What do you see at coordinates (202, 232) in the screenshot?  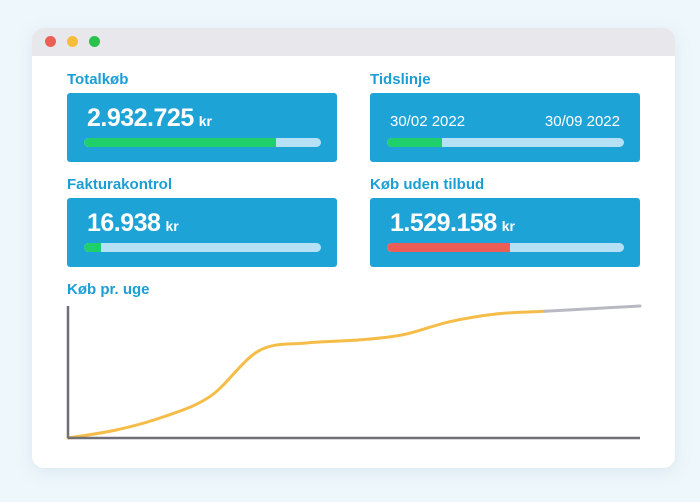 I see `fakturakontrol-card: 16.938 kr` at bounding box center [202, 232].